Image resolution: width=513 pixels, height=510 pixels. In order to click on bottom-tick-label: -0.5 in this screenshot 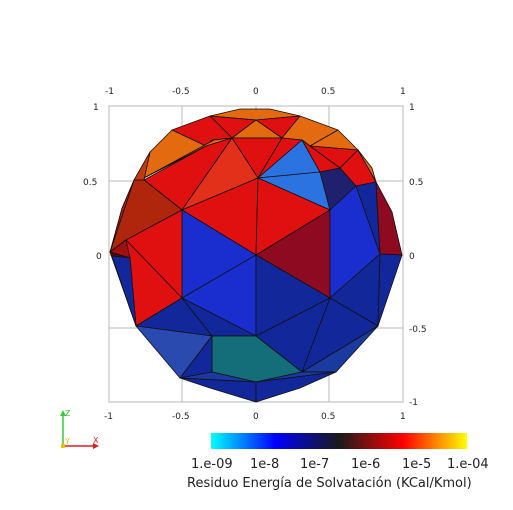, I will do `click(181, 417)`.